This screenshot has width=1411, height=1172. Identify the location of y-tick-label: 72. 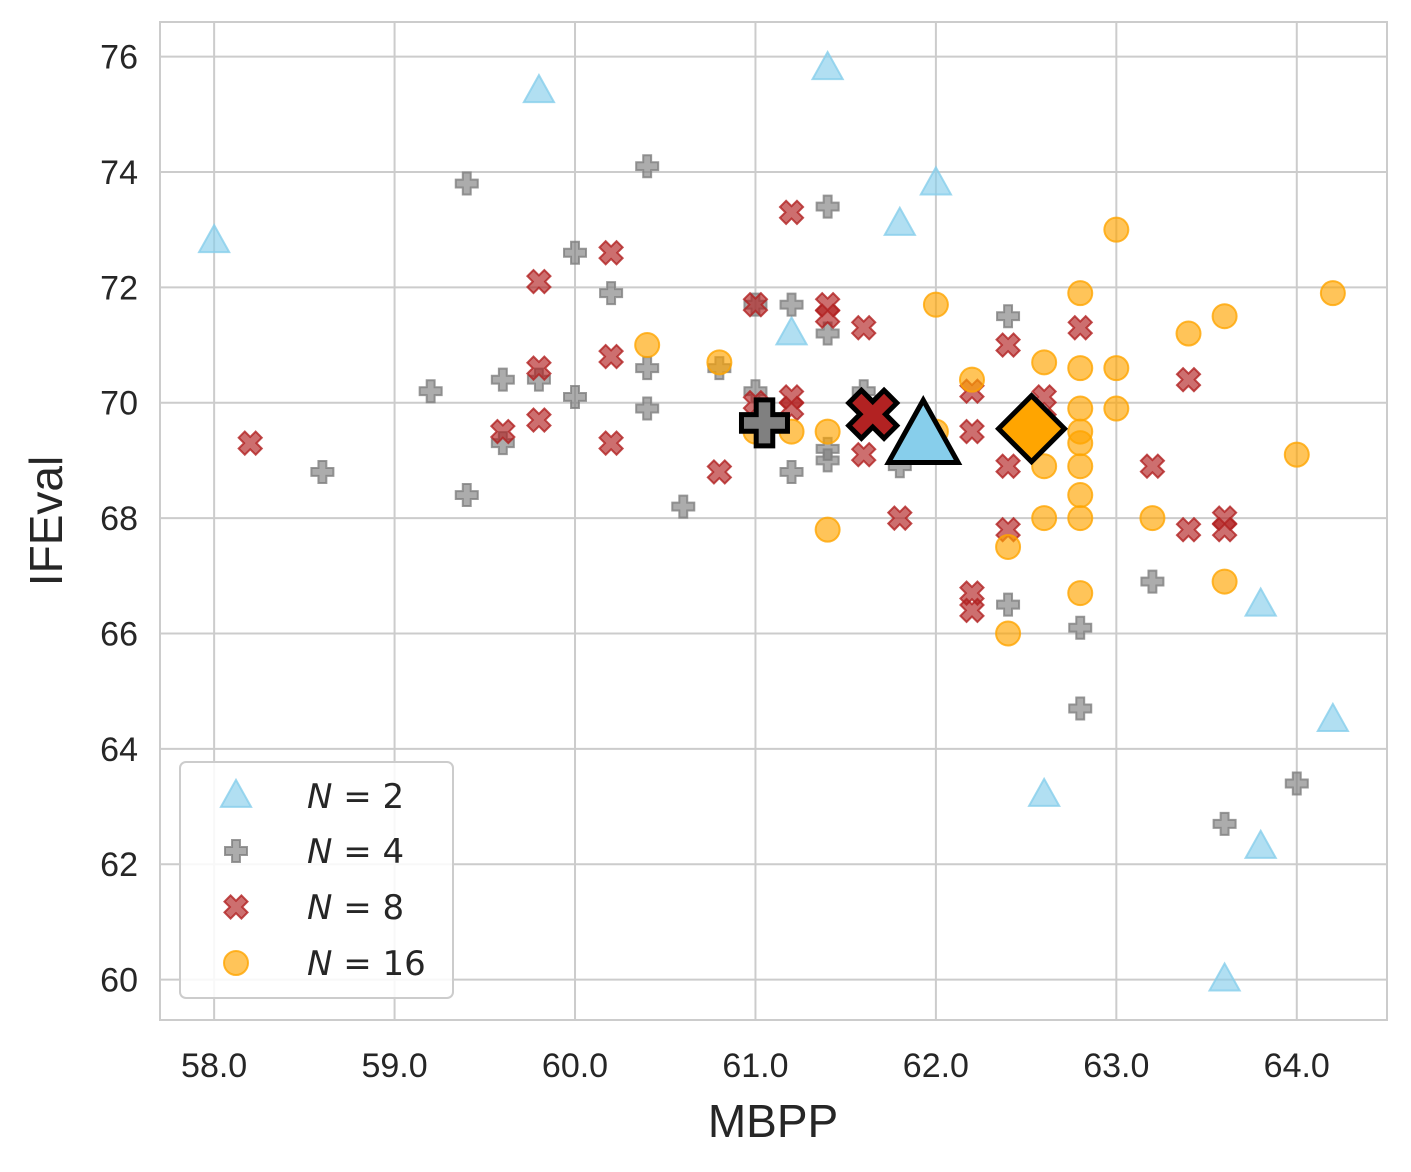
(119, 288).